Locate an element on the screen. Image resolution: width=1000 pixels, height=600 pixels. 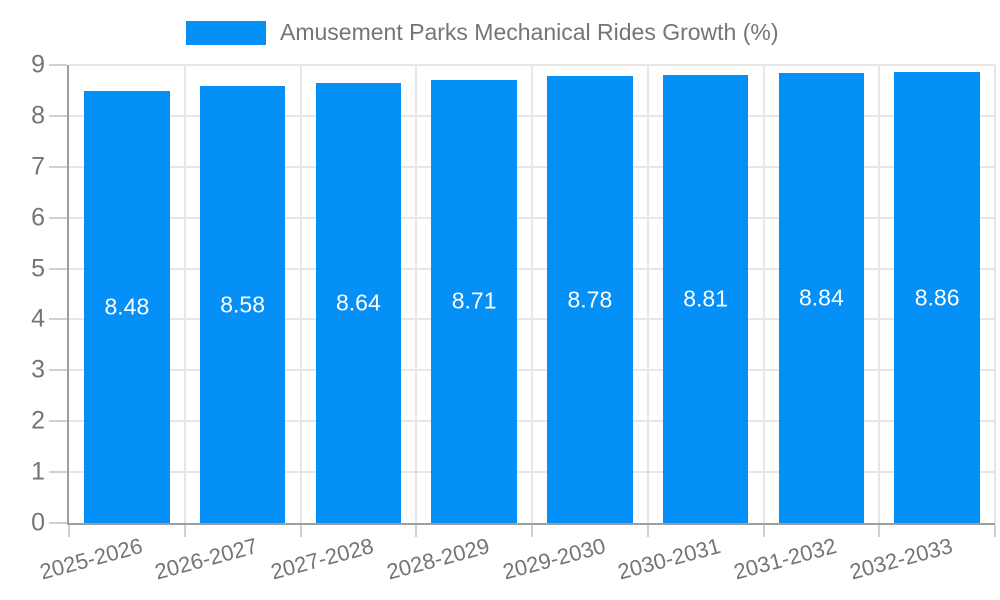
bar: 8.48 is located at coordinates (127, 307).